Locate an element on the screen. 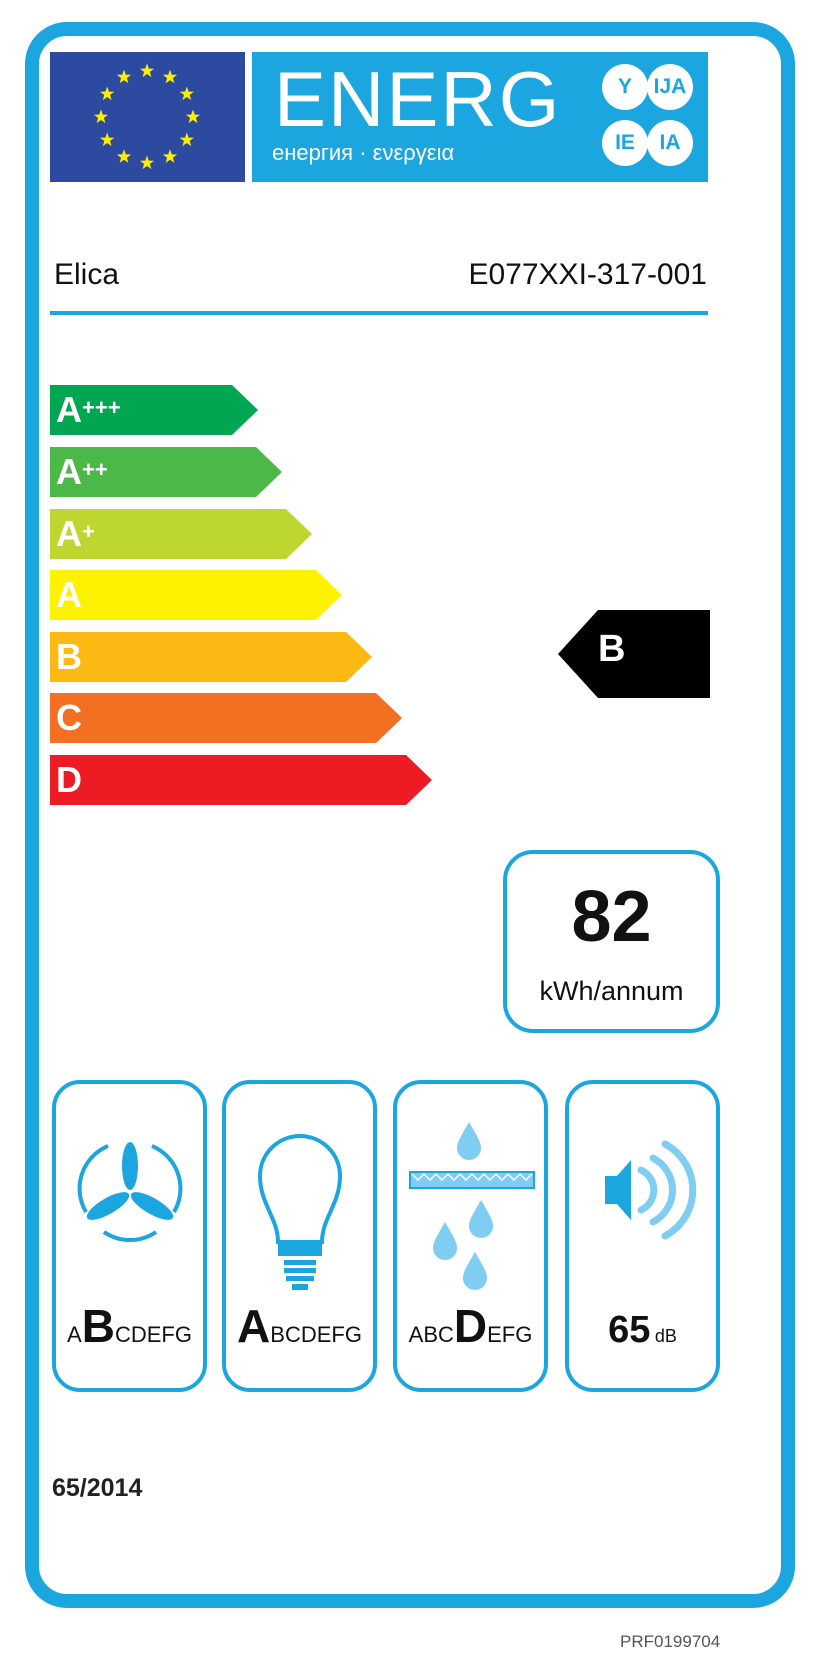 This screenshot has width=825, height=1672. consumption-unit: kWh/annum is located at coordinates (611, 991).